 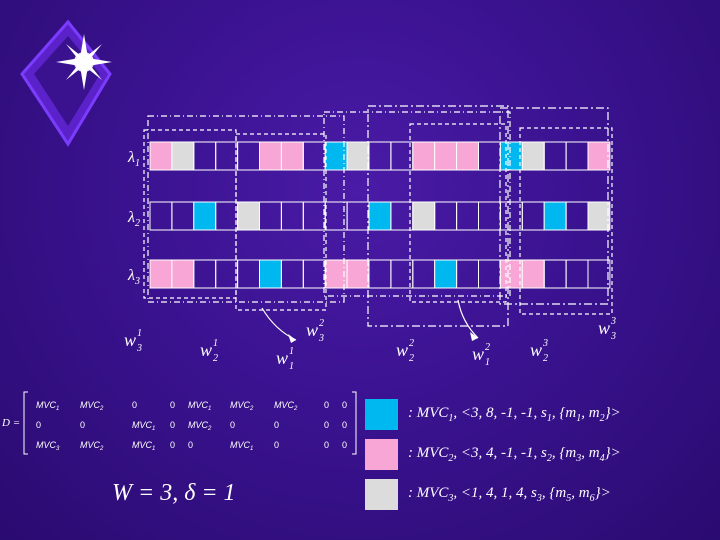 I want to click on legend-item-mvc1: : MVC1, <3, 8, -1, -1, s1, {m1, m2}>, so click(x=493, y=414).